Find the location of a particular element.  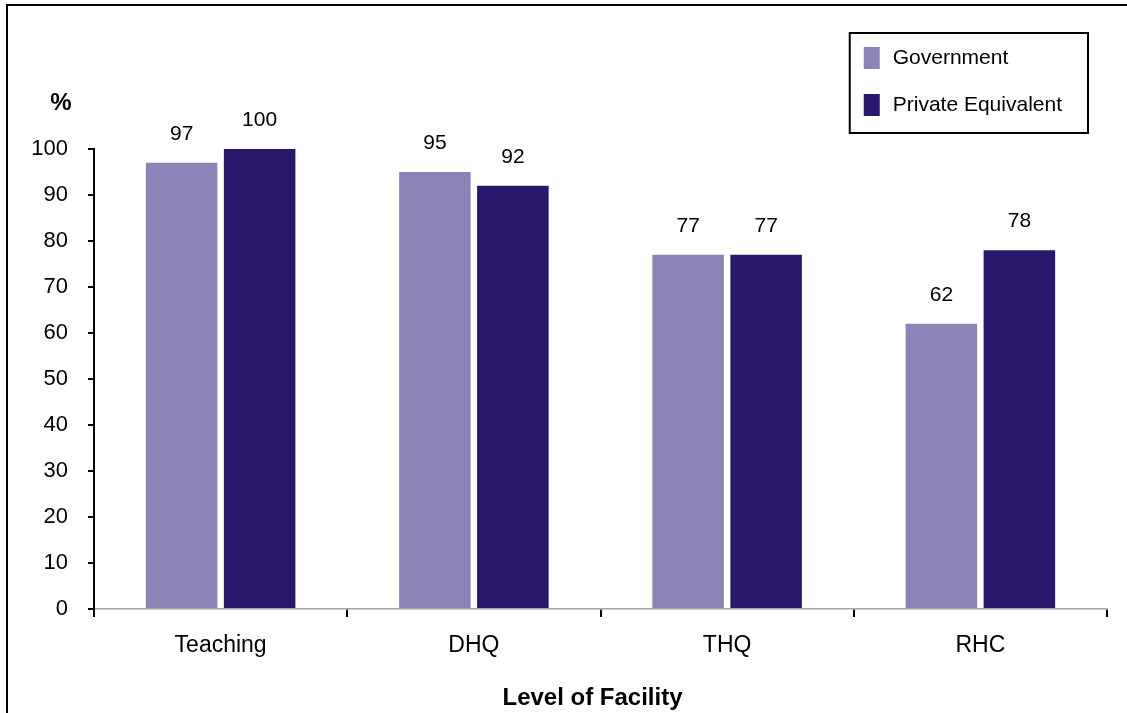

y-tick-label: 80 is located at coordinates (55, 240).